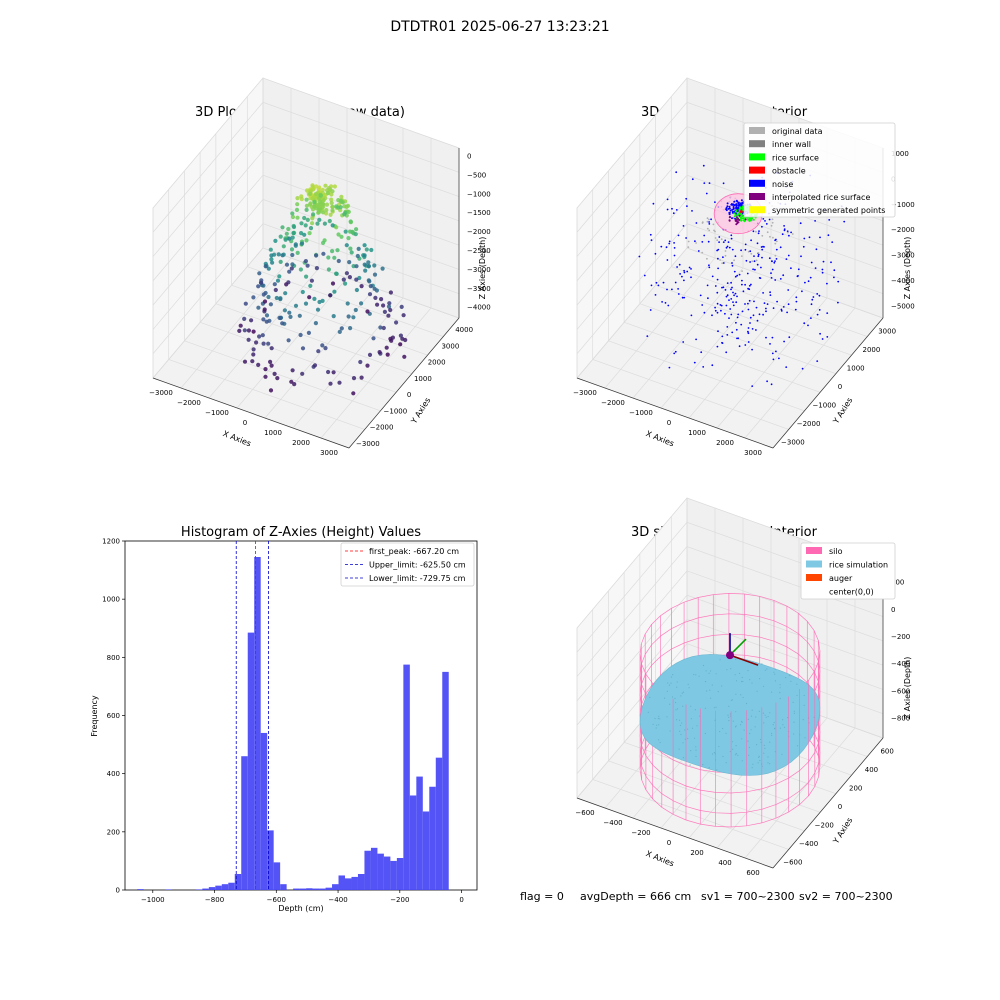 This screenshot has width=1000, height=1000. Describe the element at coordinates (903, 306) in the screenshot. I see `z-tick-label: −5000` at that location.